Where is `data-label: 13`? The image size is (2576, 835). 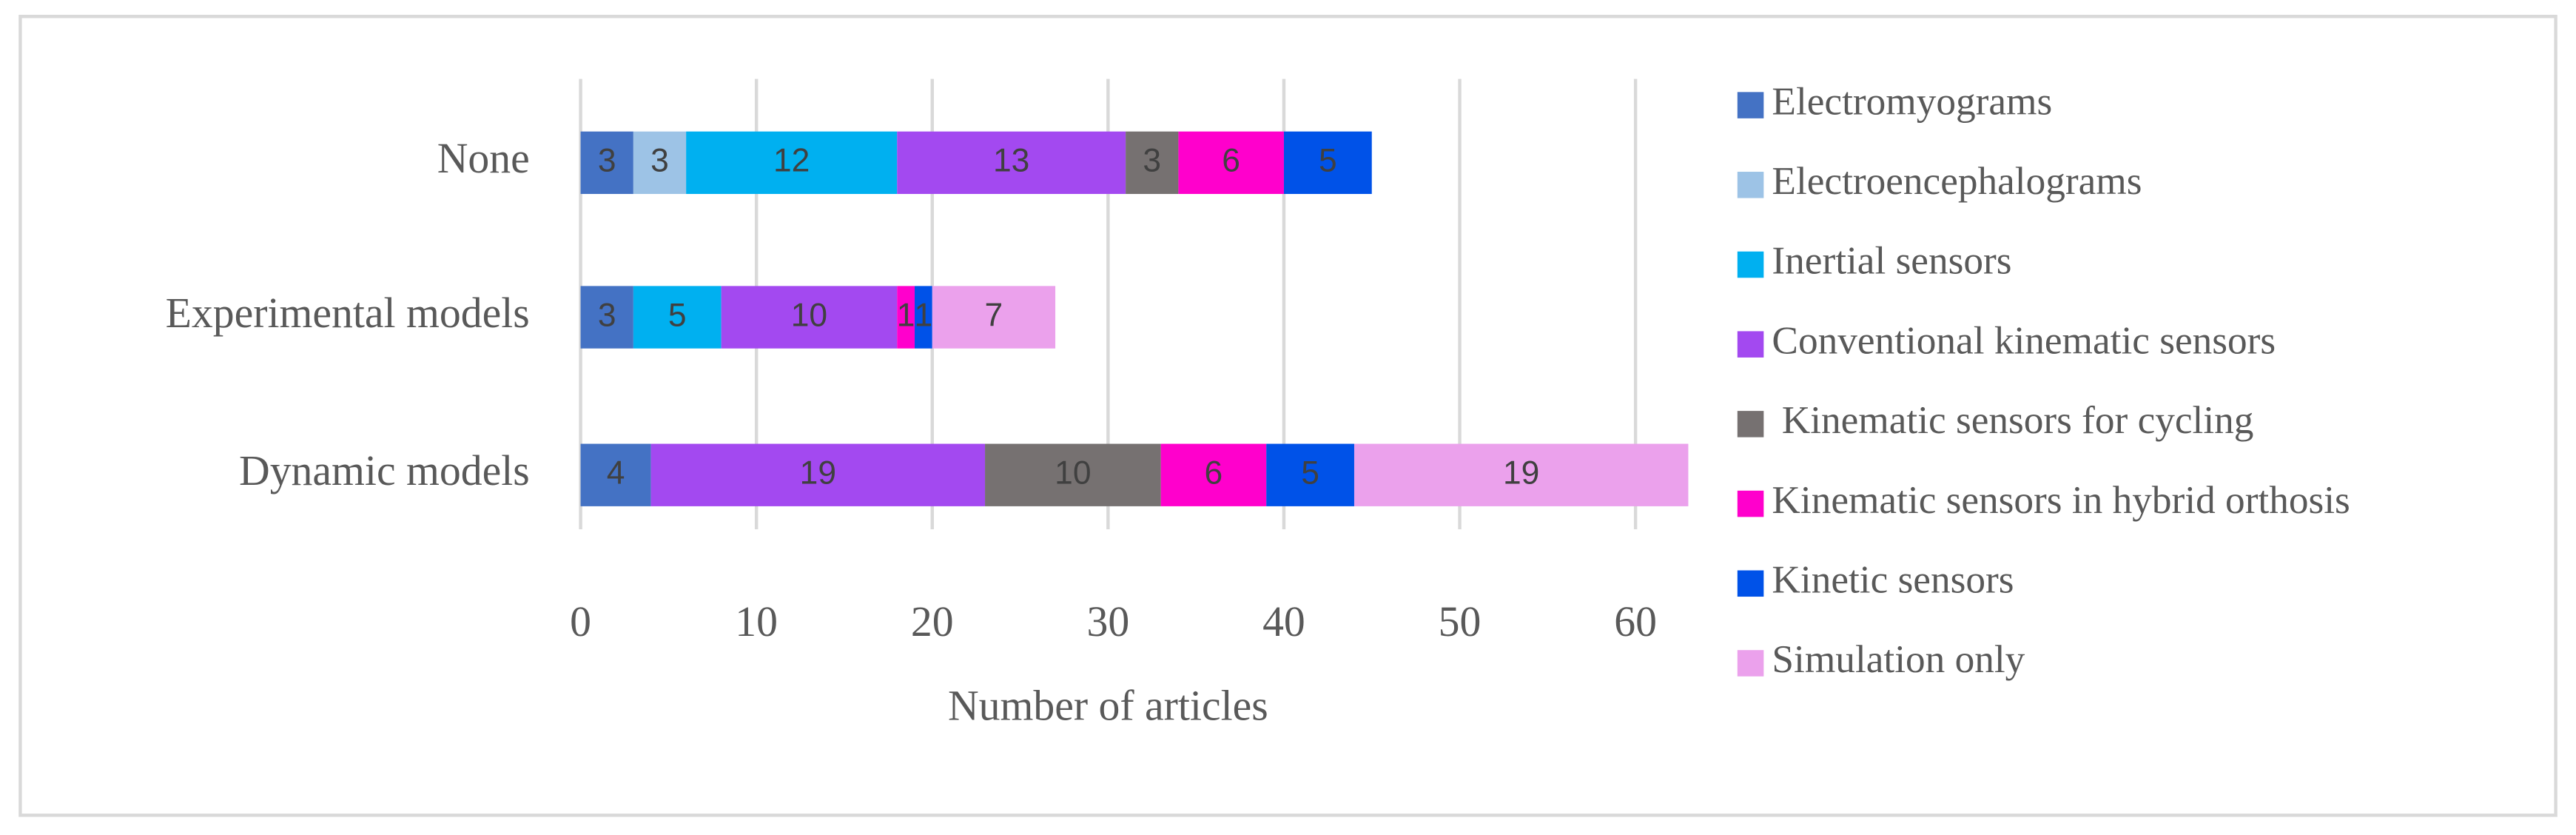 data-label: 13 is located at coordinates (1011, 161).